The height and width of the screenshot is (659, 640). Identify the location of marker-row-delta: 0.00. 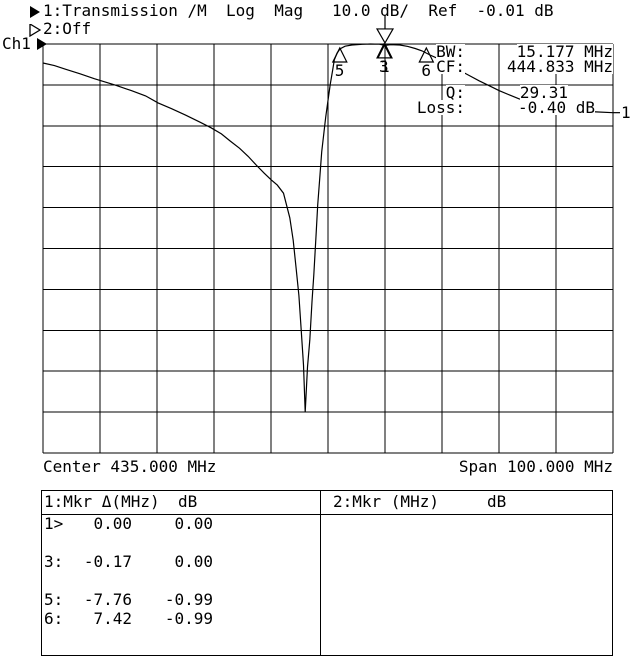
(112, 523).